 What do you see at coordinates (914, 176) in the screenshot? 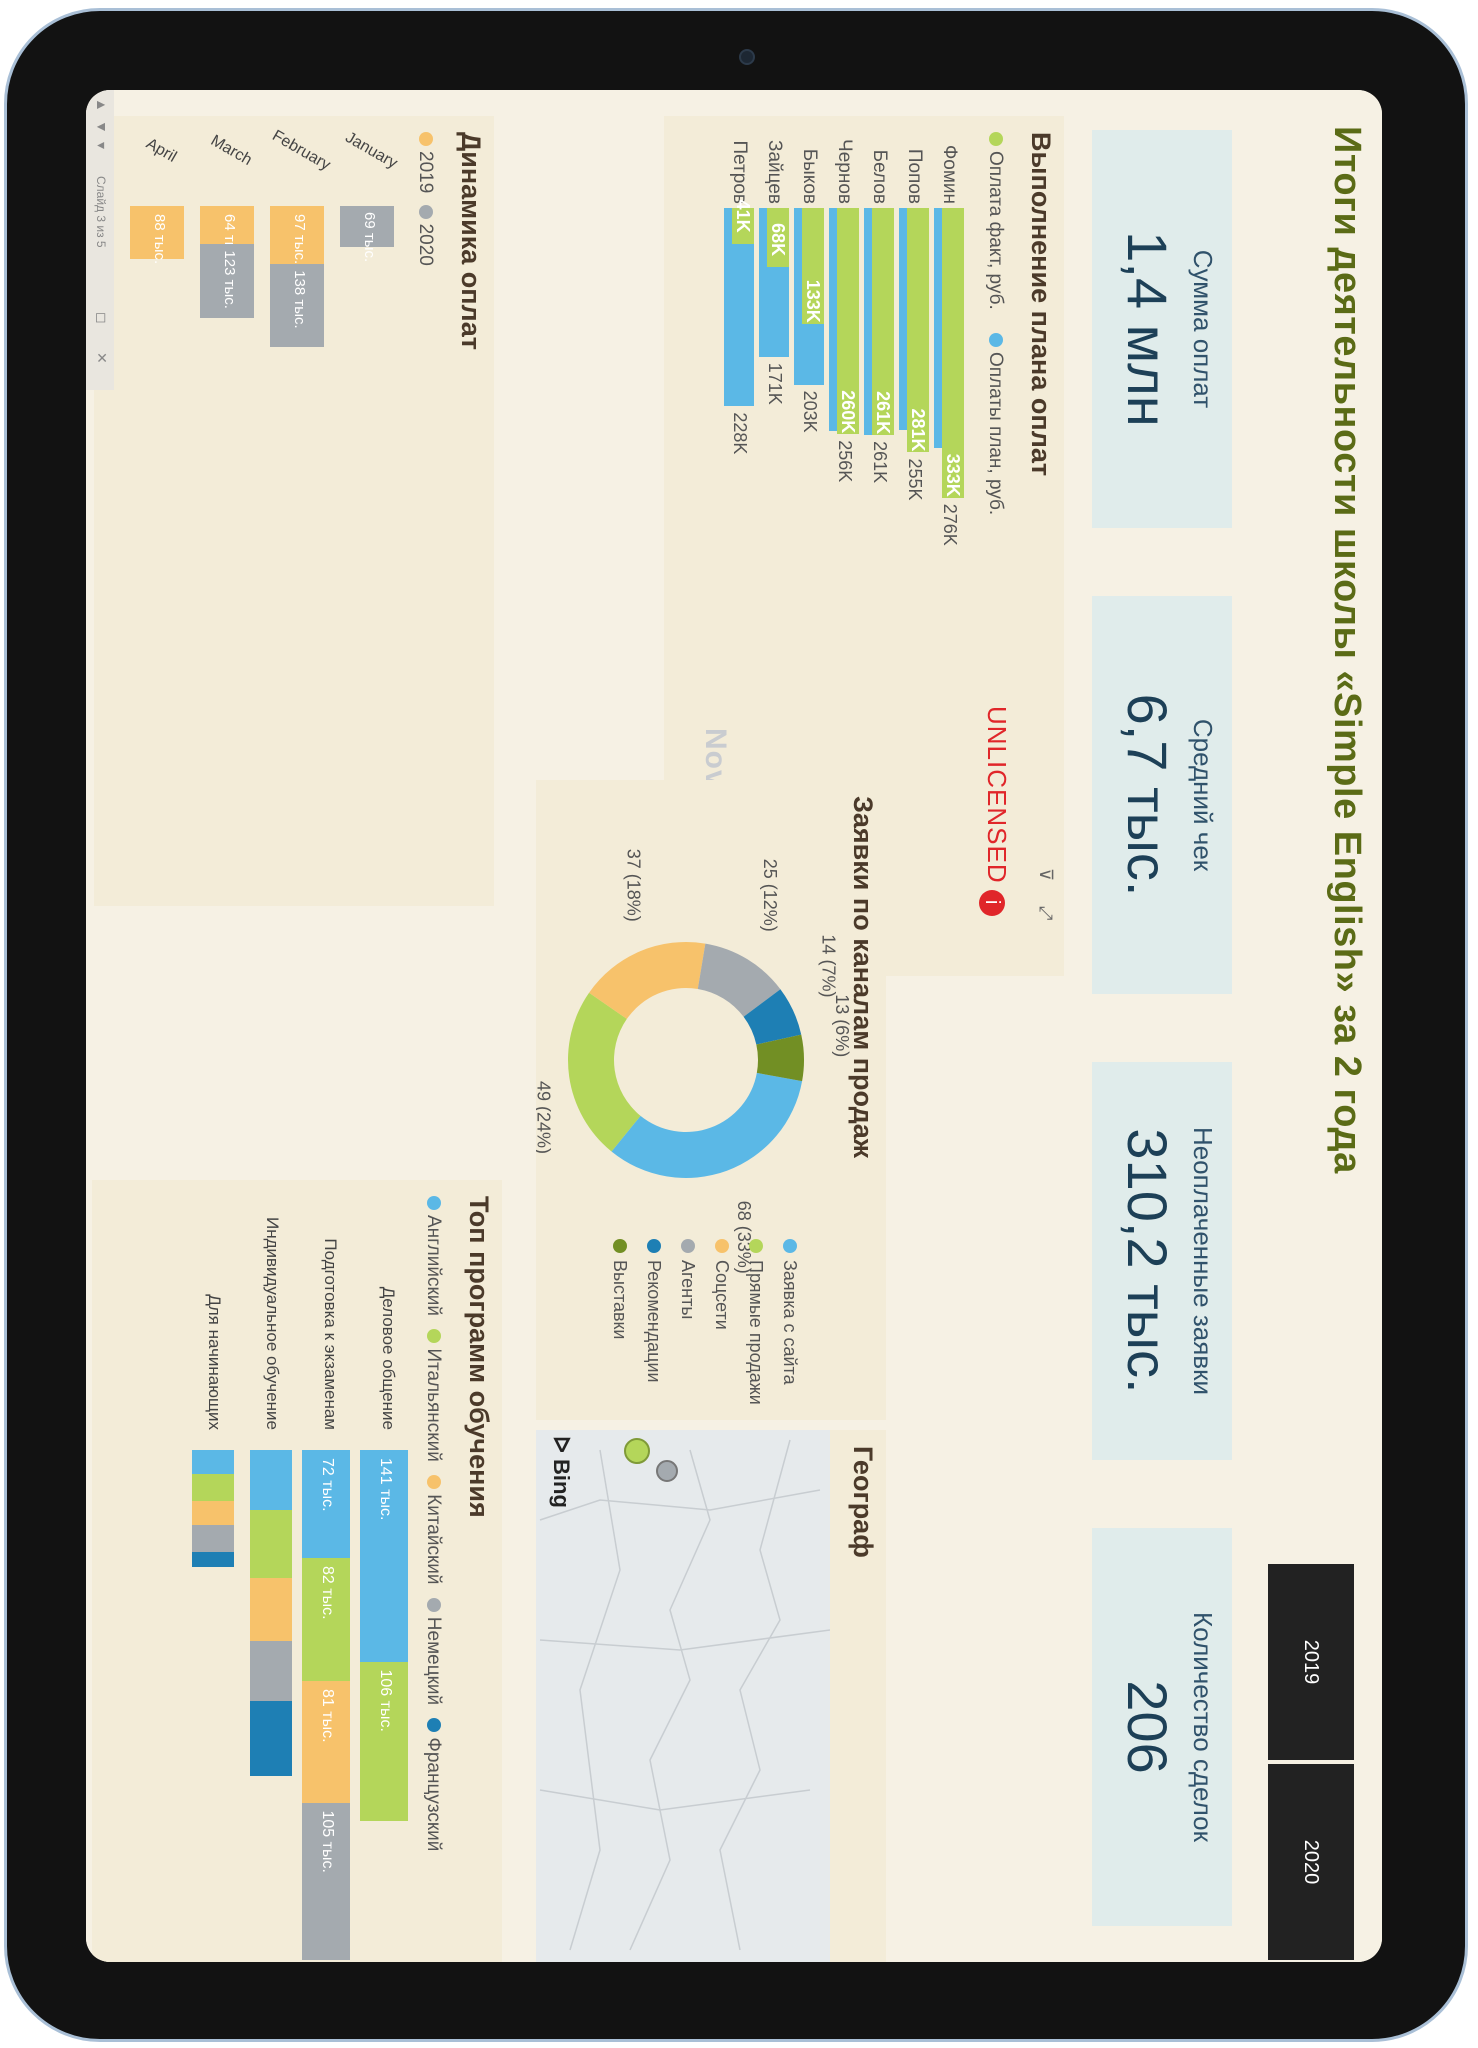
I see `plan-row-name: Попов` at bounding box center [914, 176].